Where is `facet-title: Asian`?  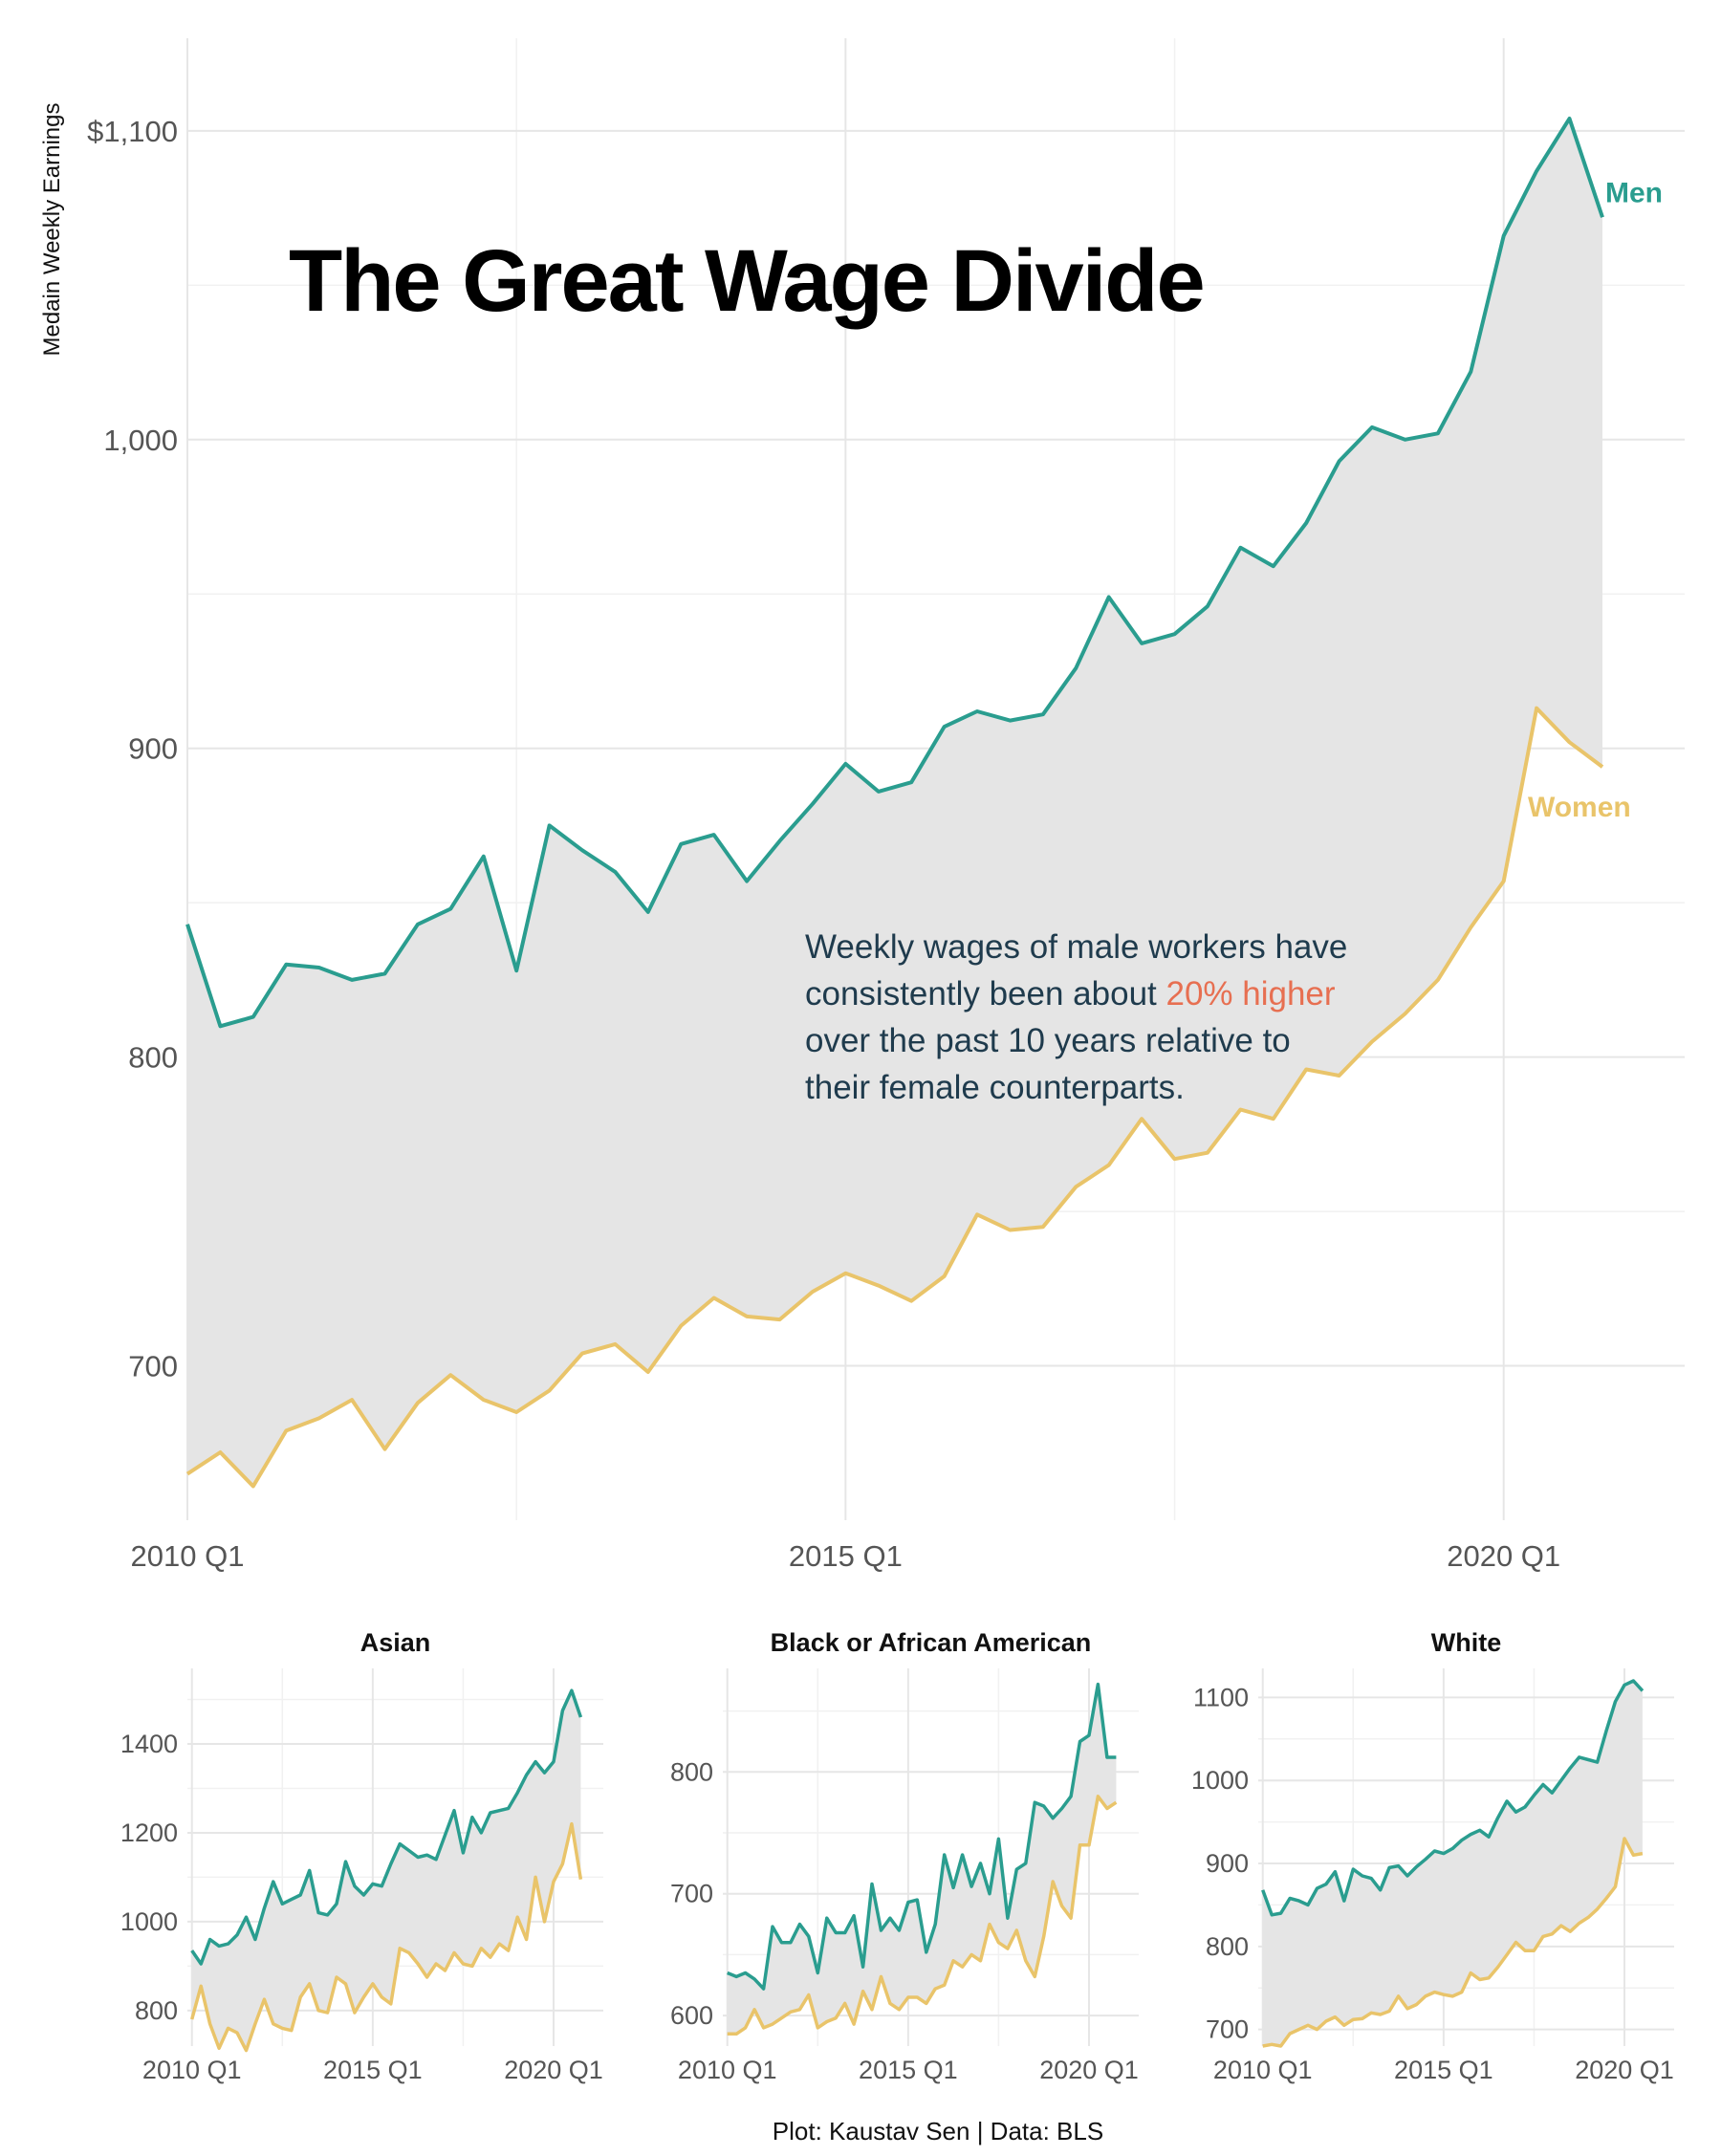 facet-title: Asian is located at coordinates (395, 1642).